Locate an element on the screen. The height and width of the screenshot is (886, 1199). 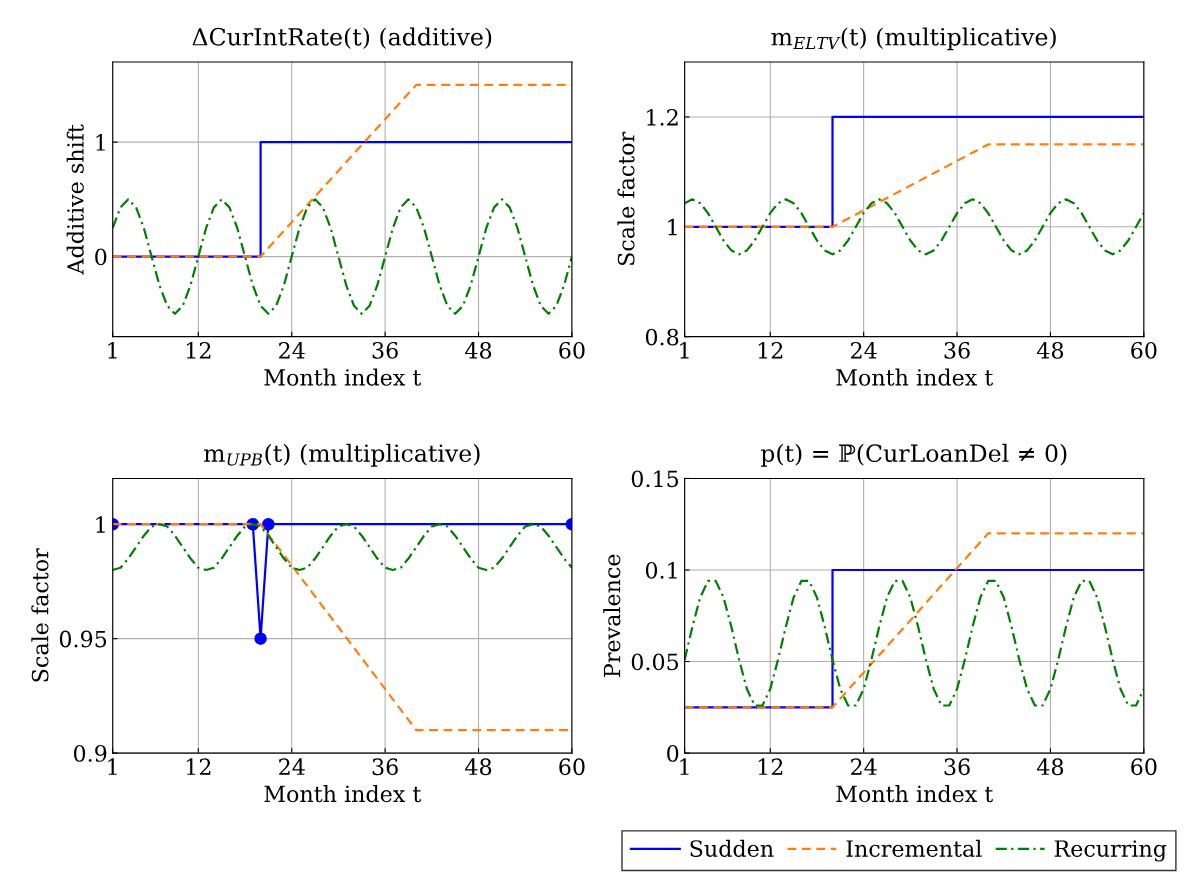
y-tick-label: 0.8 is located at coordinates (662, 337).